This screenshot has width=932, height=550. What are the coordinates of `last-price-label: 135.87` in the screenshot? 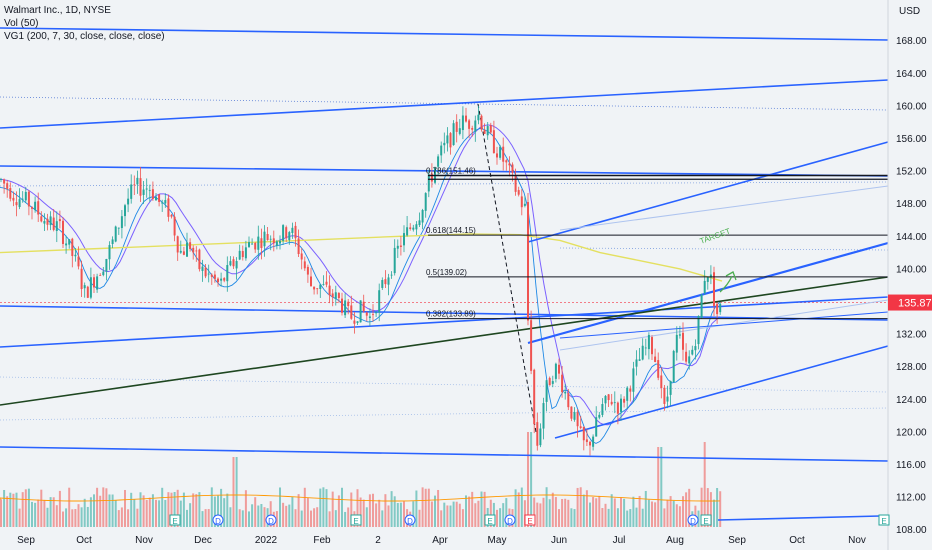 It's located at (915, 304).